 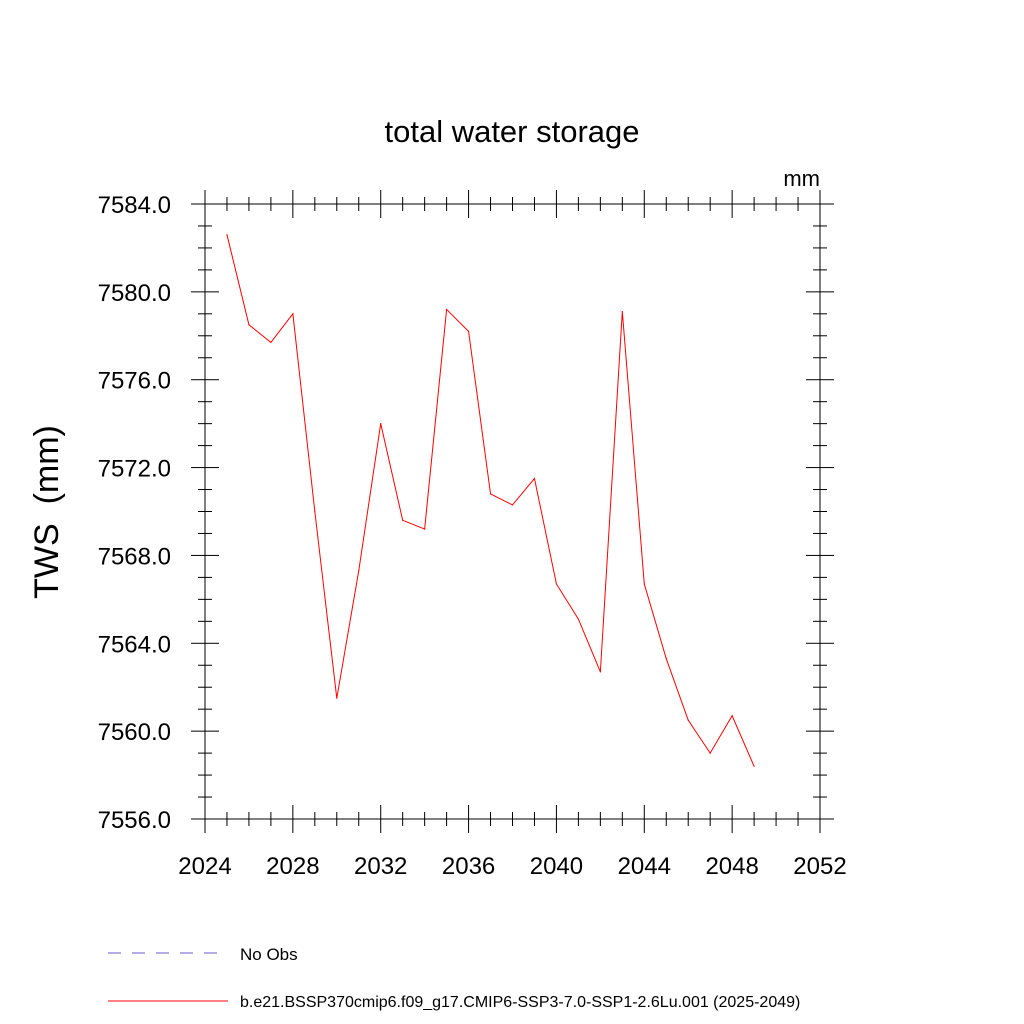 What do you see at coordinates (134, 644) in the screenshot?
I see `y-tick-label: 7564.0` at bounding box center [134, 644].